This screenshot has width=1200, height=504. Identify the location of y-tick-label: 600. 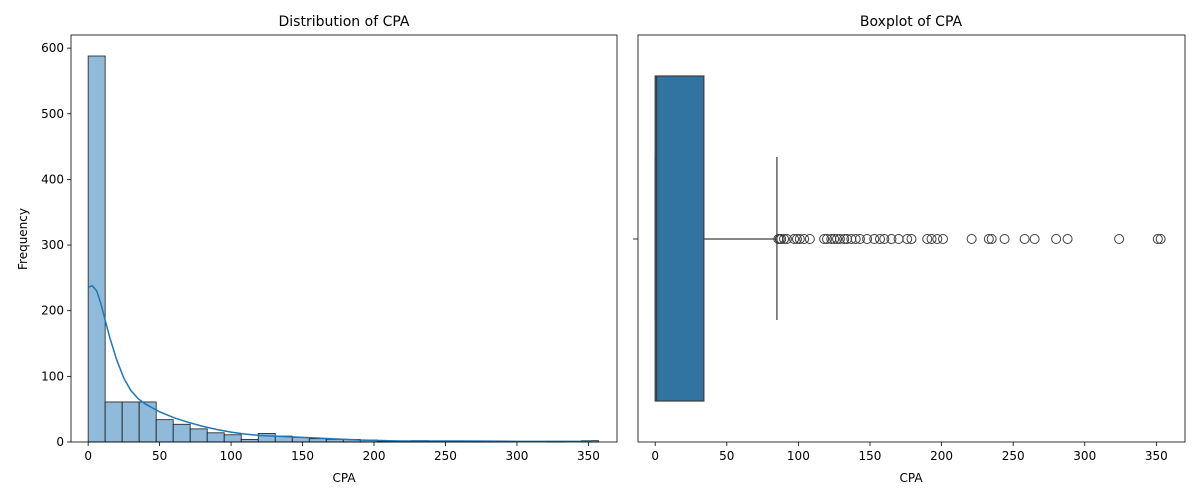
(52, 48).